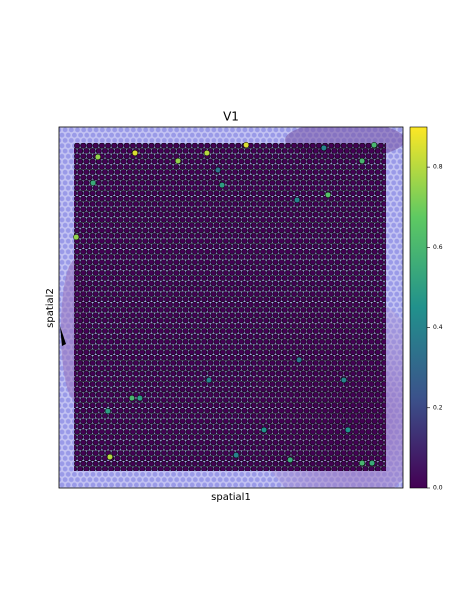  I want to click on colorbar-tick-label: 0.4, so click(438, 327).